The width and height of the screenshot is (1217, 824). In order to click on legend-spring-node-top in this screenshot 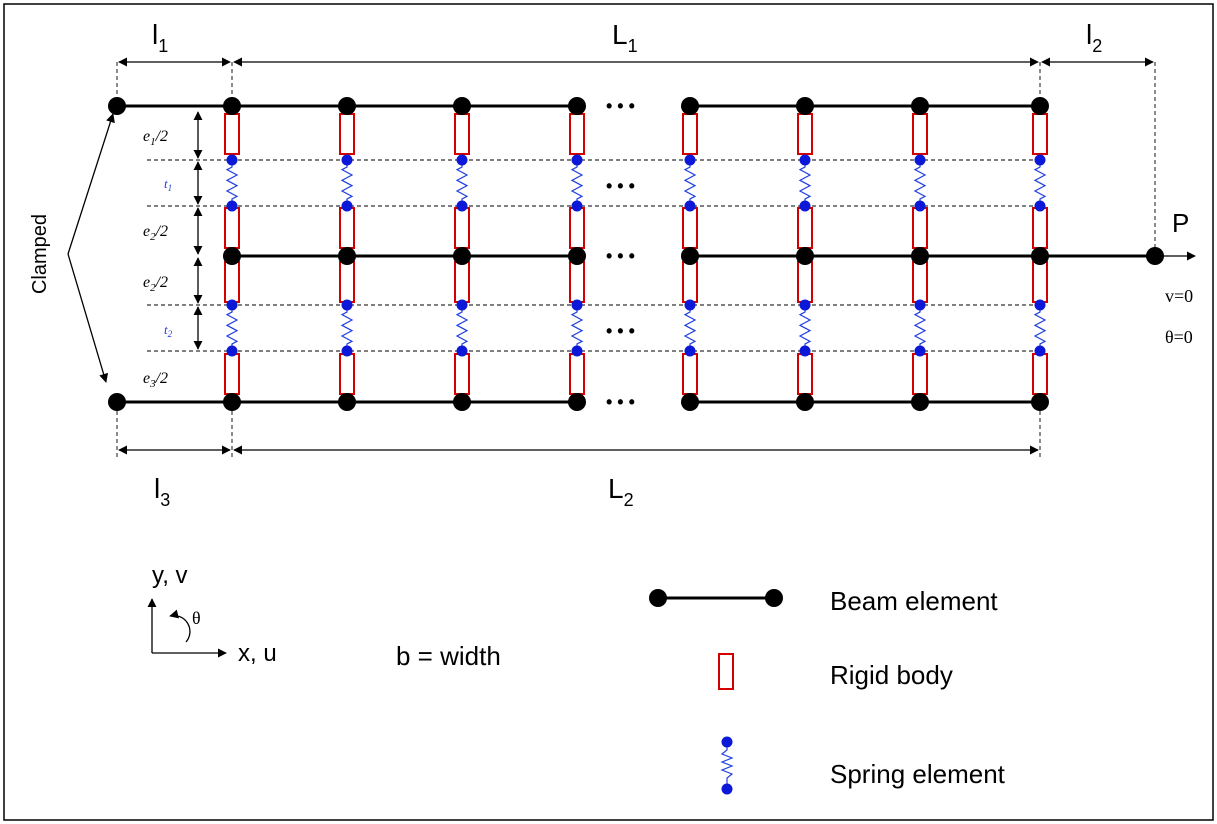, I will do `click(727, 742)`.